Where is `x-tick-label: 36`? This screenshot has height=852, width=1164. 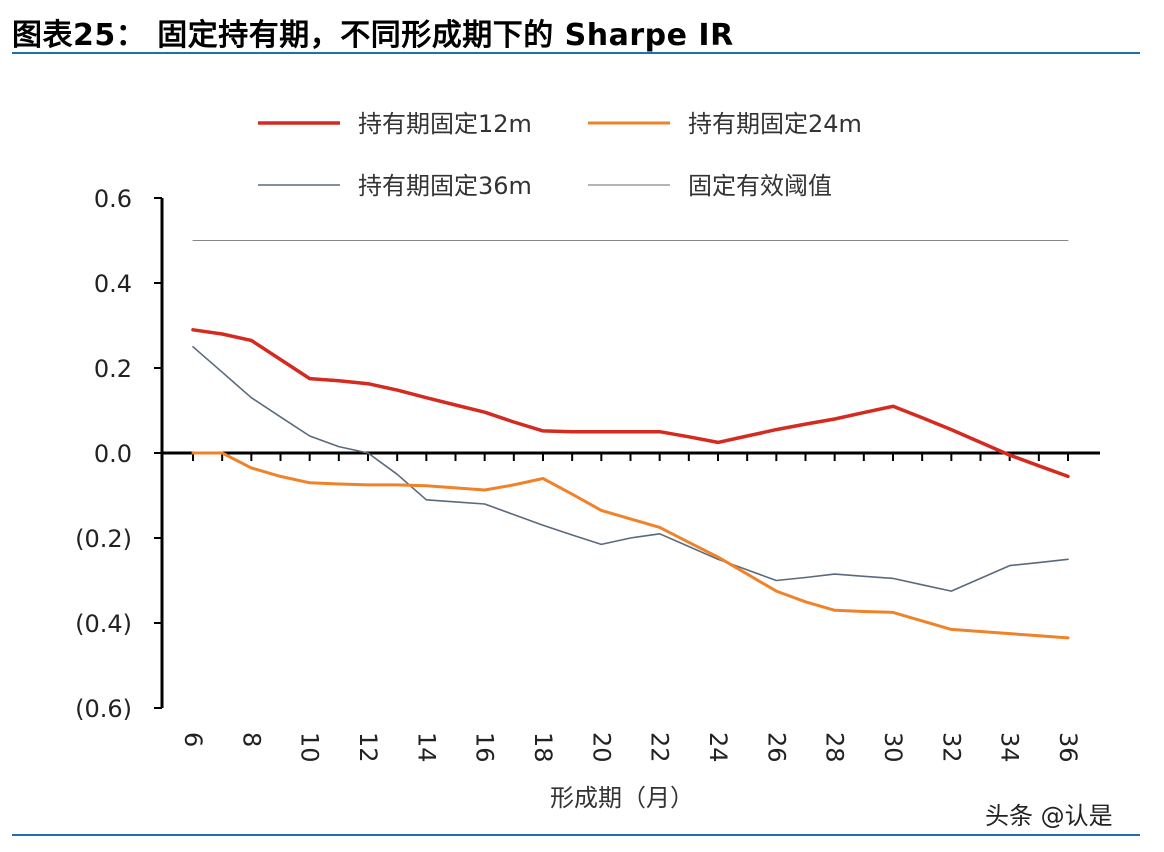 x-tick-label: 36 is located at coordinates (1068, 747).